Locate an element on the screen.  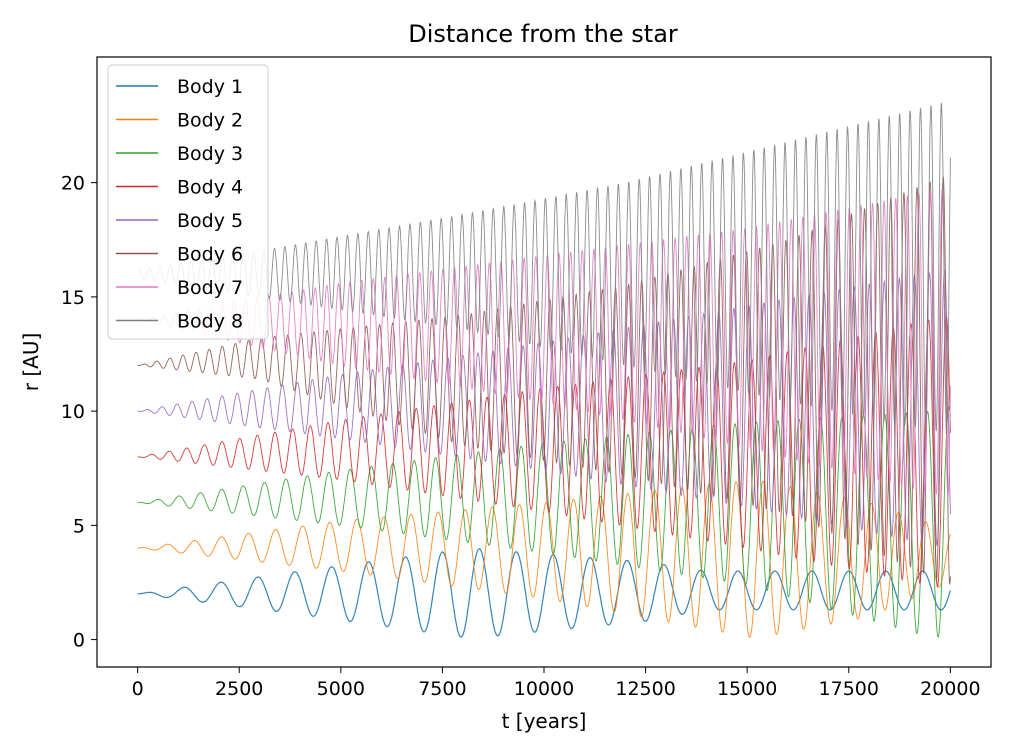
legend-label: Body 2 is located at coordinates (210, 121).